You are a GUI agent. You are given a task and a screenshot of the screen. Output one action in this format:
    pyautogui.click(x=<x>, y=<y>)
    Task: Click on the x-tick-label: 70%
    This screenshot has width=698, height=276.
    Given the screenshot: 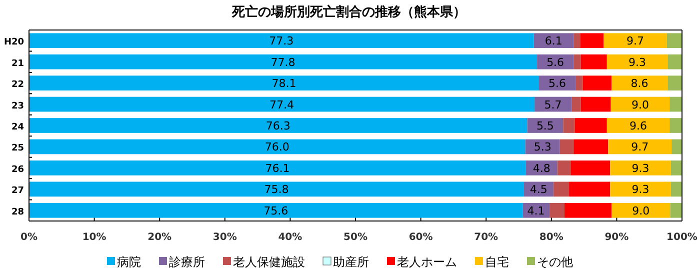 What is the action you would take?
    pyautogui.click(x=486, y=237)
    